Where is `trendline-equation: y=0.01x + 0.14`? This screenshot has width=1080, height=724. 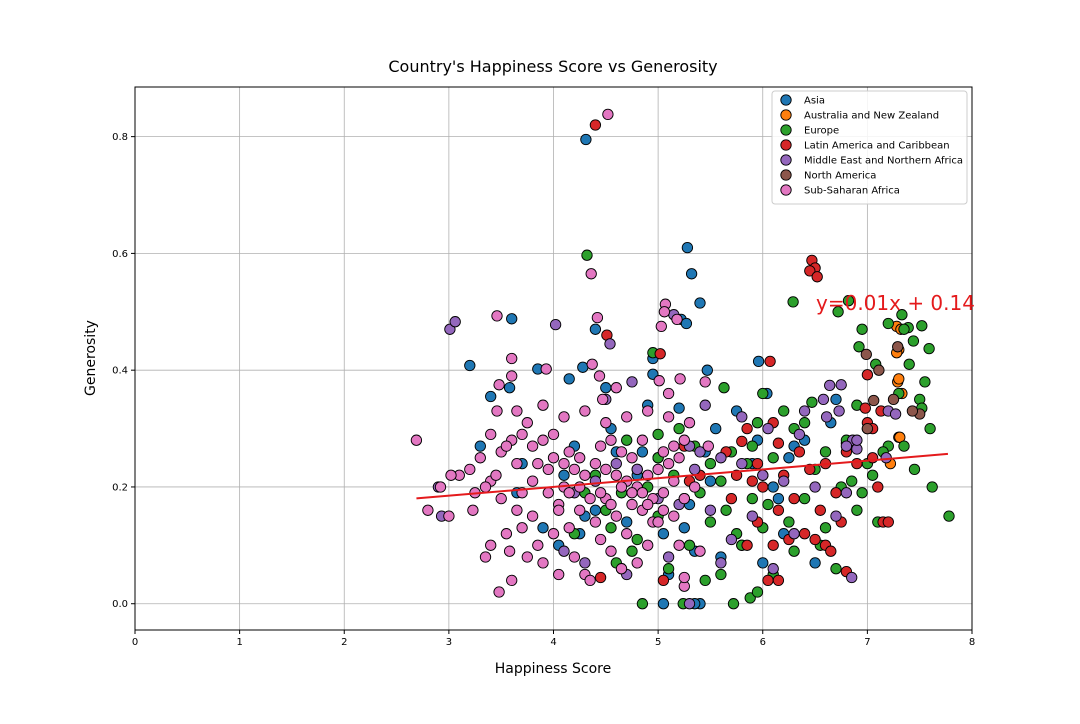
trendline-equation: y=0.01x + 0.14 is located at coordinates (895, 303).